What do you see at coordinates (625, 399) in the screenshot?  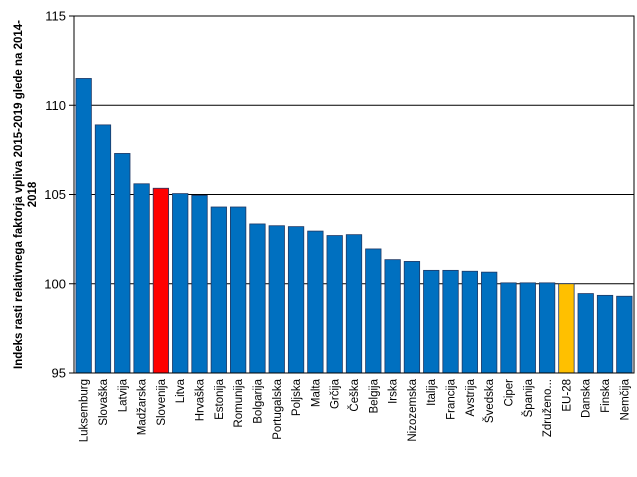 I see `x-category-label: Nemčija` at bounding box center [625, 399].